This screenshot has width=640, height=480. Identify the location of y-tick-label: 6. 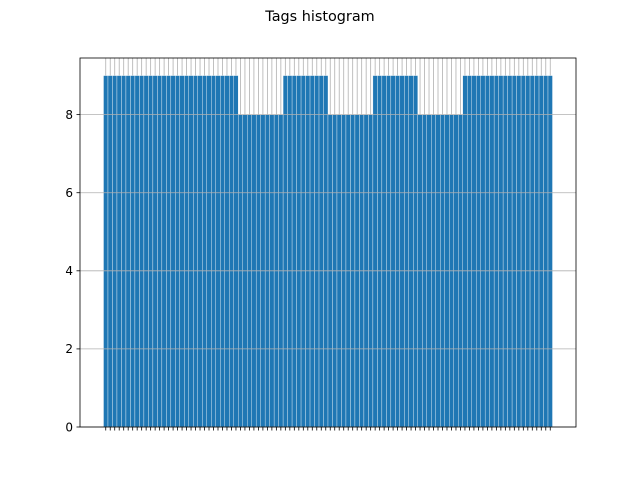
(69, 193).